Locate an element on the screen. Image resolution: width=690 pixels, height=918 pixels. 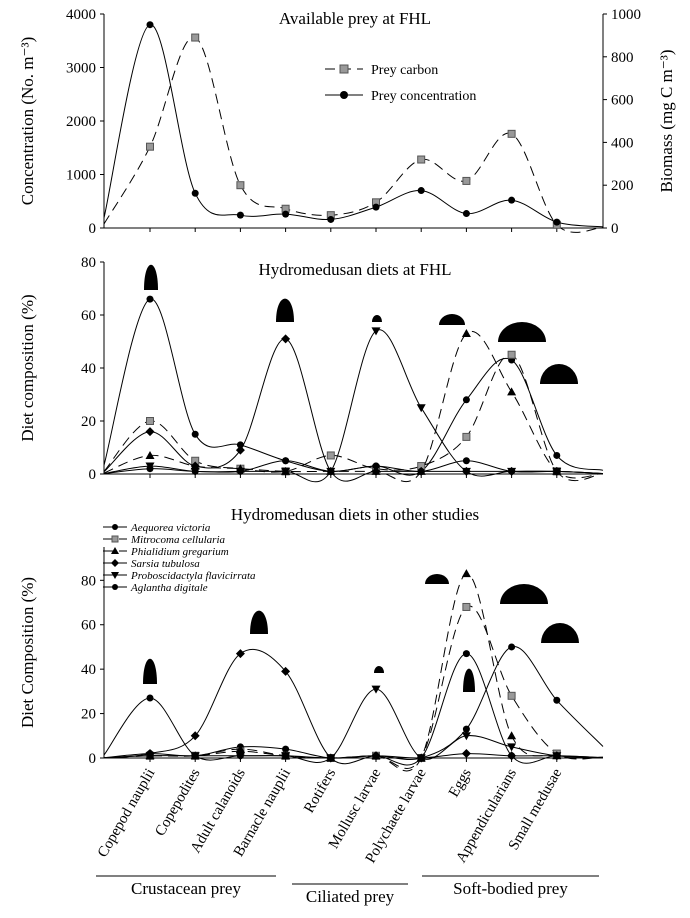
y-tick-label: 60 is located at coordinates (88, 626).